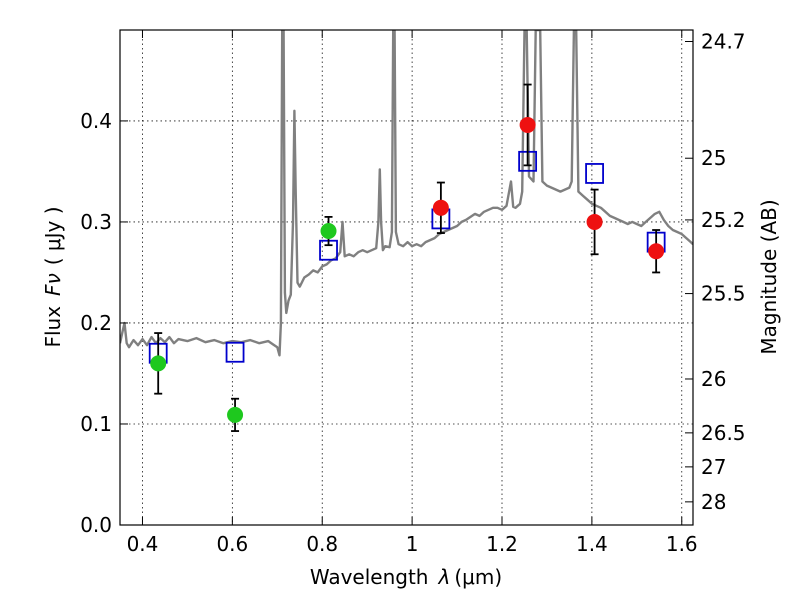  Describe the element at coordinates (96, 323) in the screenshot. I see `y-tick-label: 0.2` at that location.